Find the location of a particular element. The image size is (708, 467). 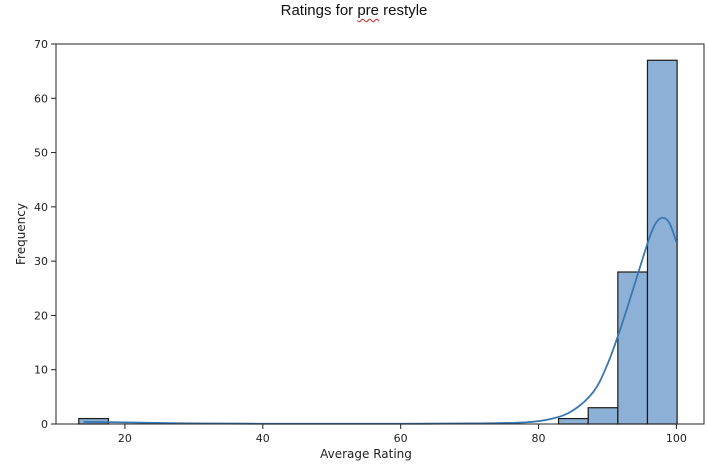

y-tick-label-70: 70 is located at coordinates (41, 44).